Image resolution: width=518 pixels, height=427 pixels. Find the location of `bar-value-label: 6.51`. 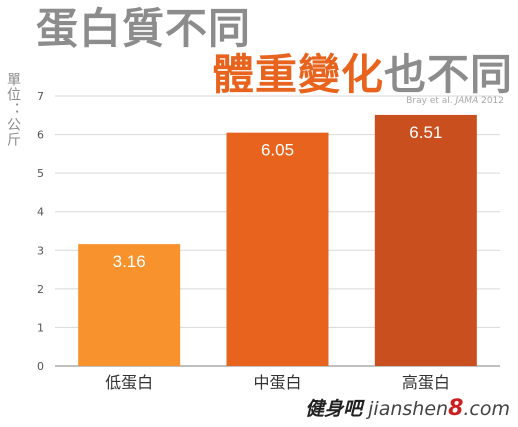

bar-value-label: 6.51 is located at coordinates (425, 132).